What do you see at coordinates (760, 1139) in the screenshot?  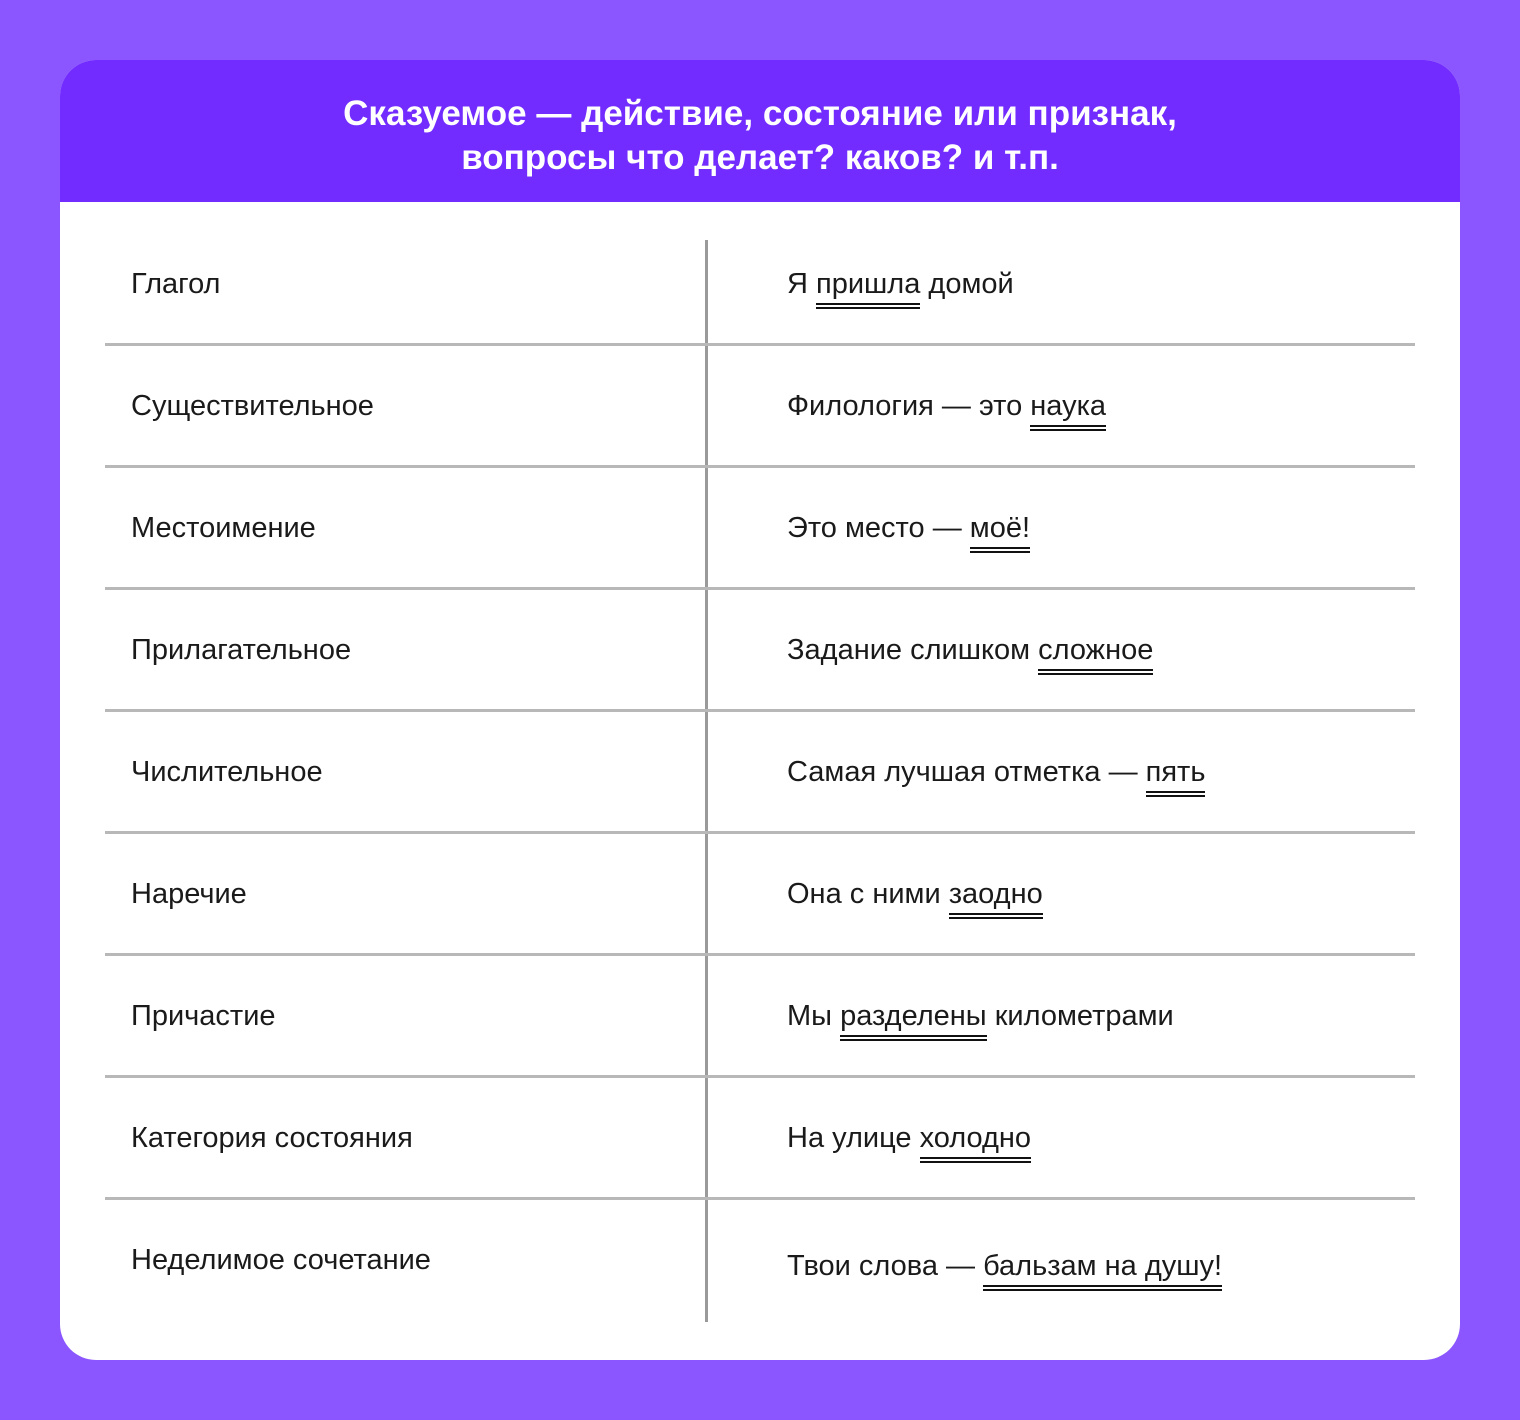 I see `table-row: Категория состояния На улице холодно` at bounding box center [760, 1139].